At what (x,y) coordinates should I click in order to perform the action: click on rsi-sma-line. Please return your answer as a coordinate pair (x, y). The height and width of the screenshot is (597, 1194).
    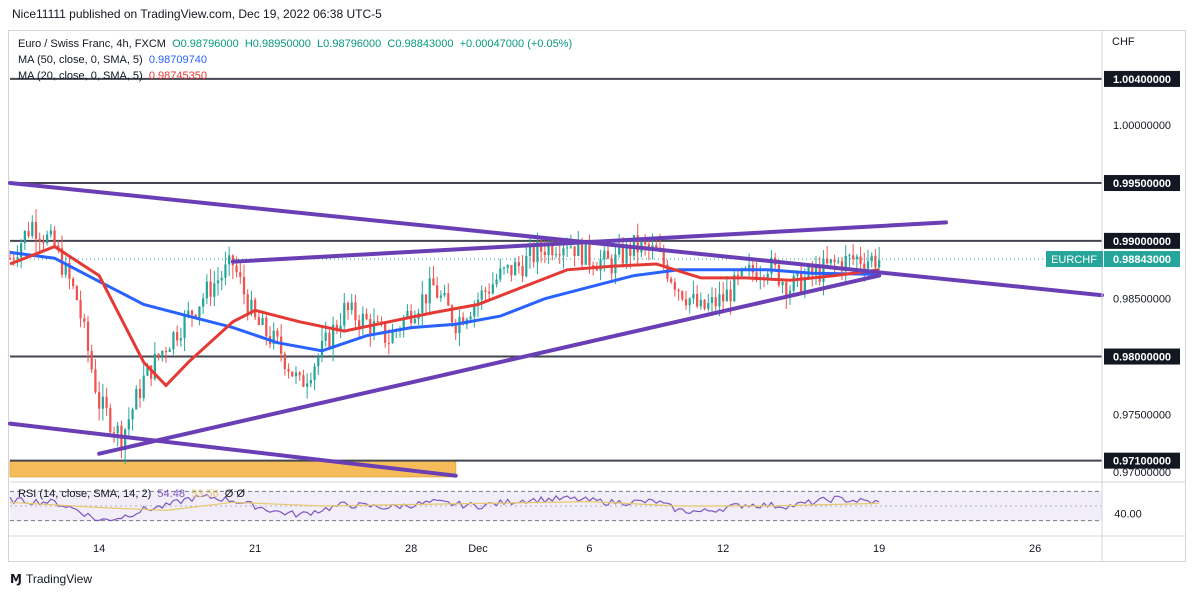
    Looking at the image, I should click on (444, 506).